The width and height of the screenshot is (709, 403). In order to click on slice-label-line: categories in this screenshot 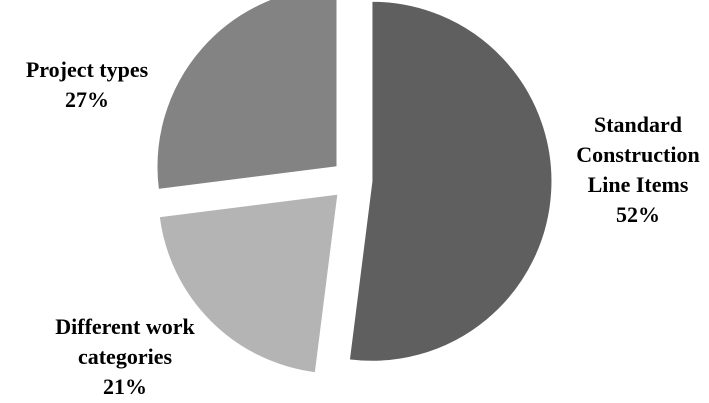, I will do `click(125, 356)`.